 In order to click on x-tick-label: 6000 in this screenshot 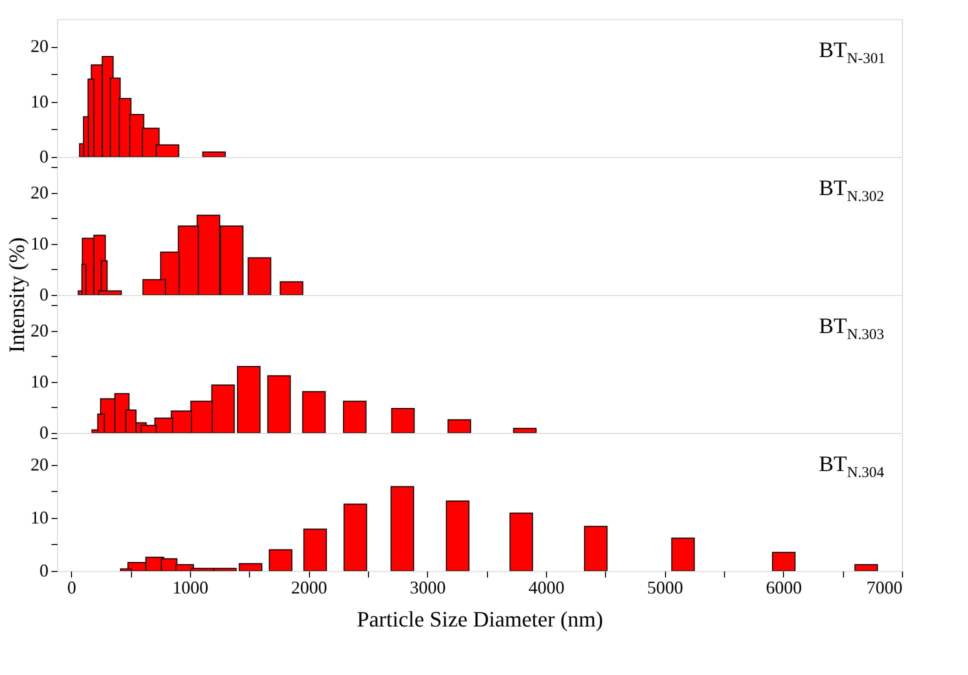, I will do `click(784, 588)`.